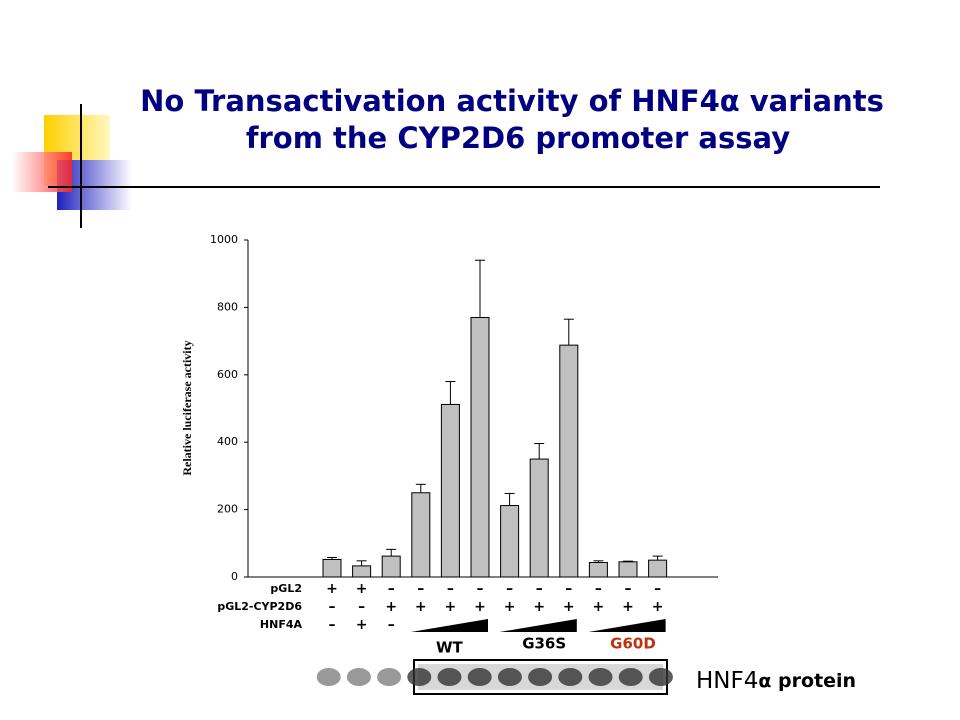 Image resolution: width=960 pixels, height=720 pixels. Describe the element at coordinates (227, 441) in the screenshot. I see `y-tick-label: 400` at that location.